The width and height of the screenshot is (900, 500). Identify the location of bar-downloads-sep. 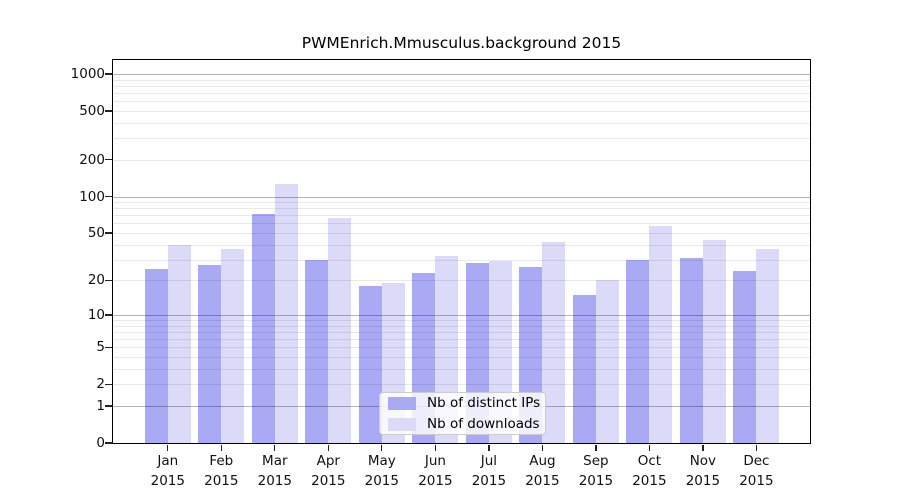
(607, 361).